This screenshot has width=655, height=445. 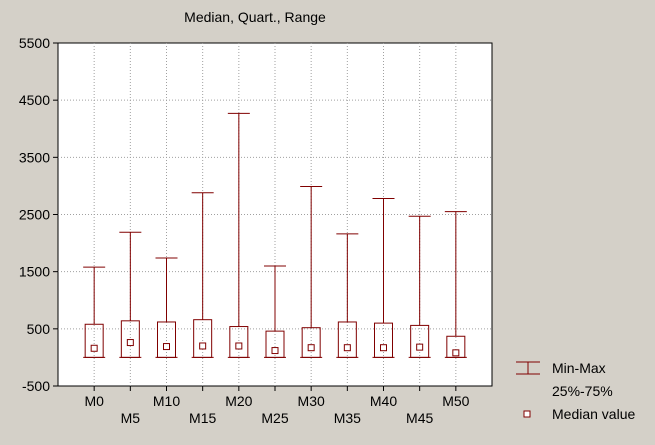 I want to click on x-tick-label: M10, so click(x=166, y=401).